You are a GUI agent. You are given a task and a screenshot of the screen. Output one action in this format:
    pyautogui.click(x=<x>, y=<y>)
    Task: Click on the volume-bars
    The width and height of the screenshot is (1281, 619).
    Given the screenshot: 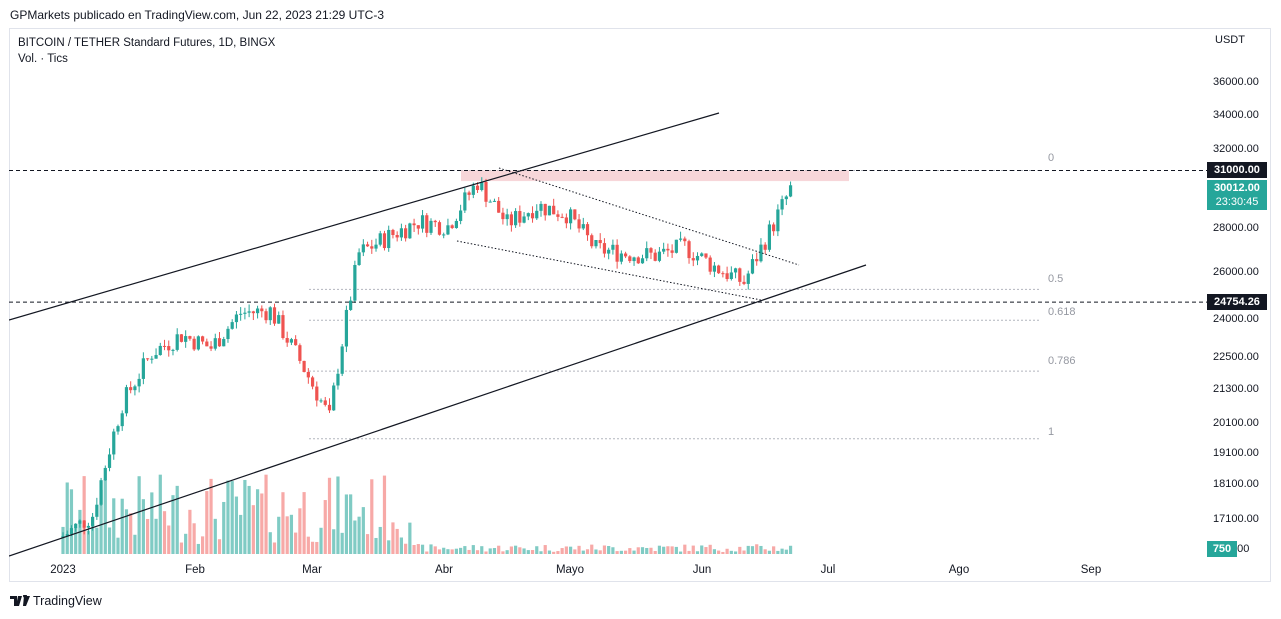 What is the action you would take?
    pyautogui.click(x=427, y=514)
    